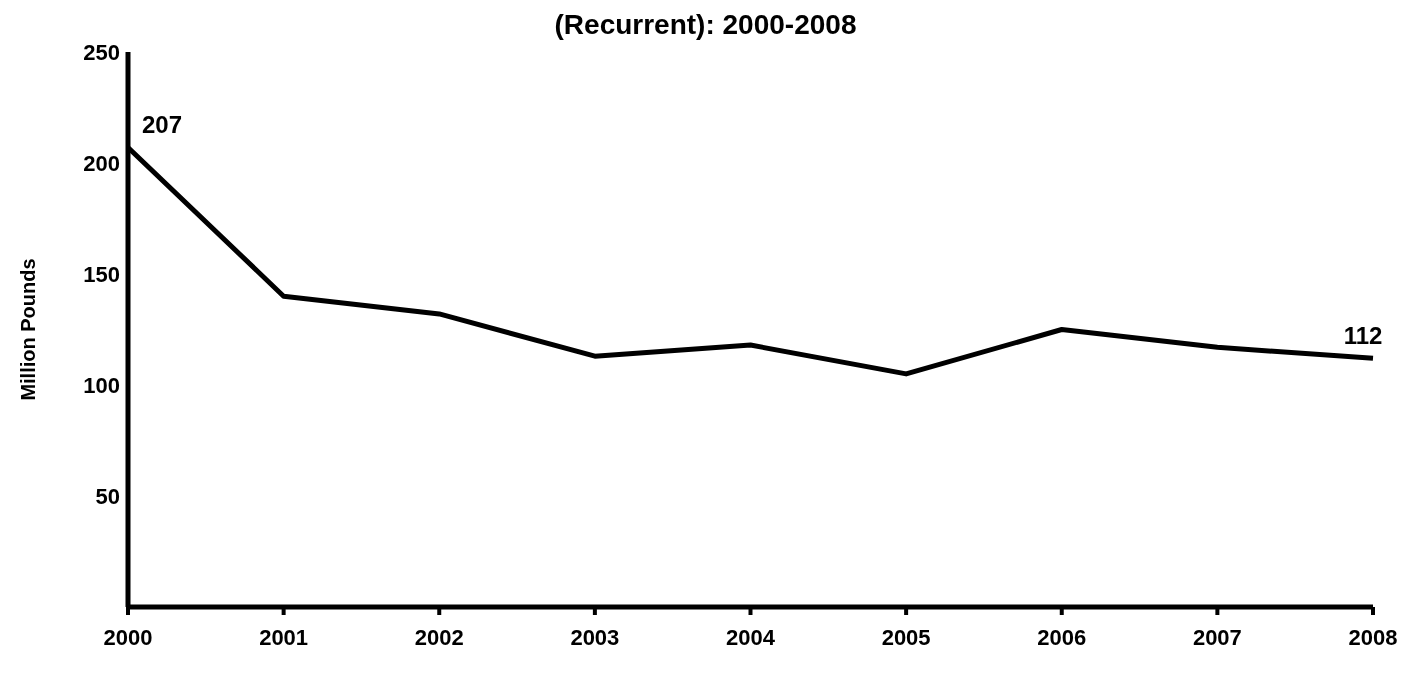 This screenshot has width=1411, height=675. What do you see at coordinates (284, 637) in the screenshot?
I see `x-tick-label: 2001` at bounding box center [284, 637].